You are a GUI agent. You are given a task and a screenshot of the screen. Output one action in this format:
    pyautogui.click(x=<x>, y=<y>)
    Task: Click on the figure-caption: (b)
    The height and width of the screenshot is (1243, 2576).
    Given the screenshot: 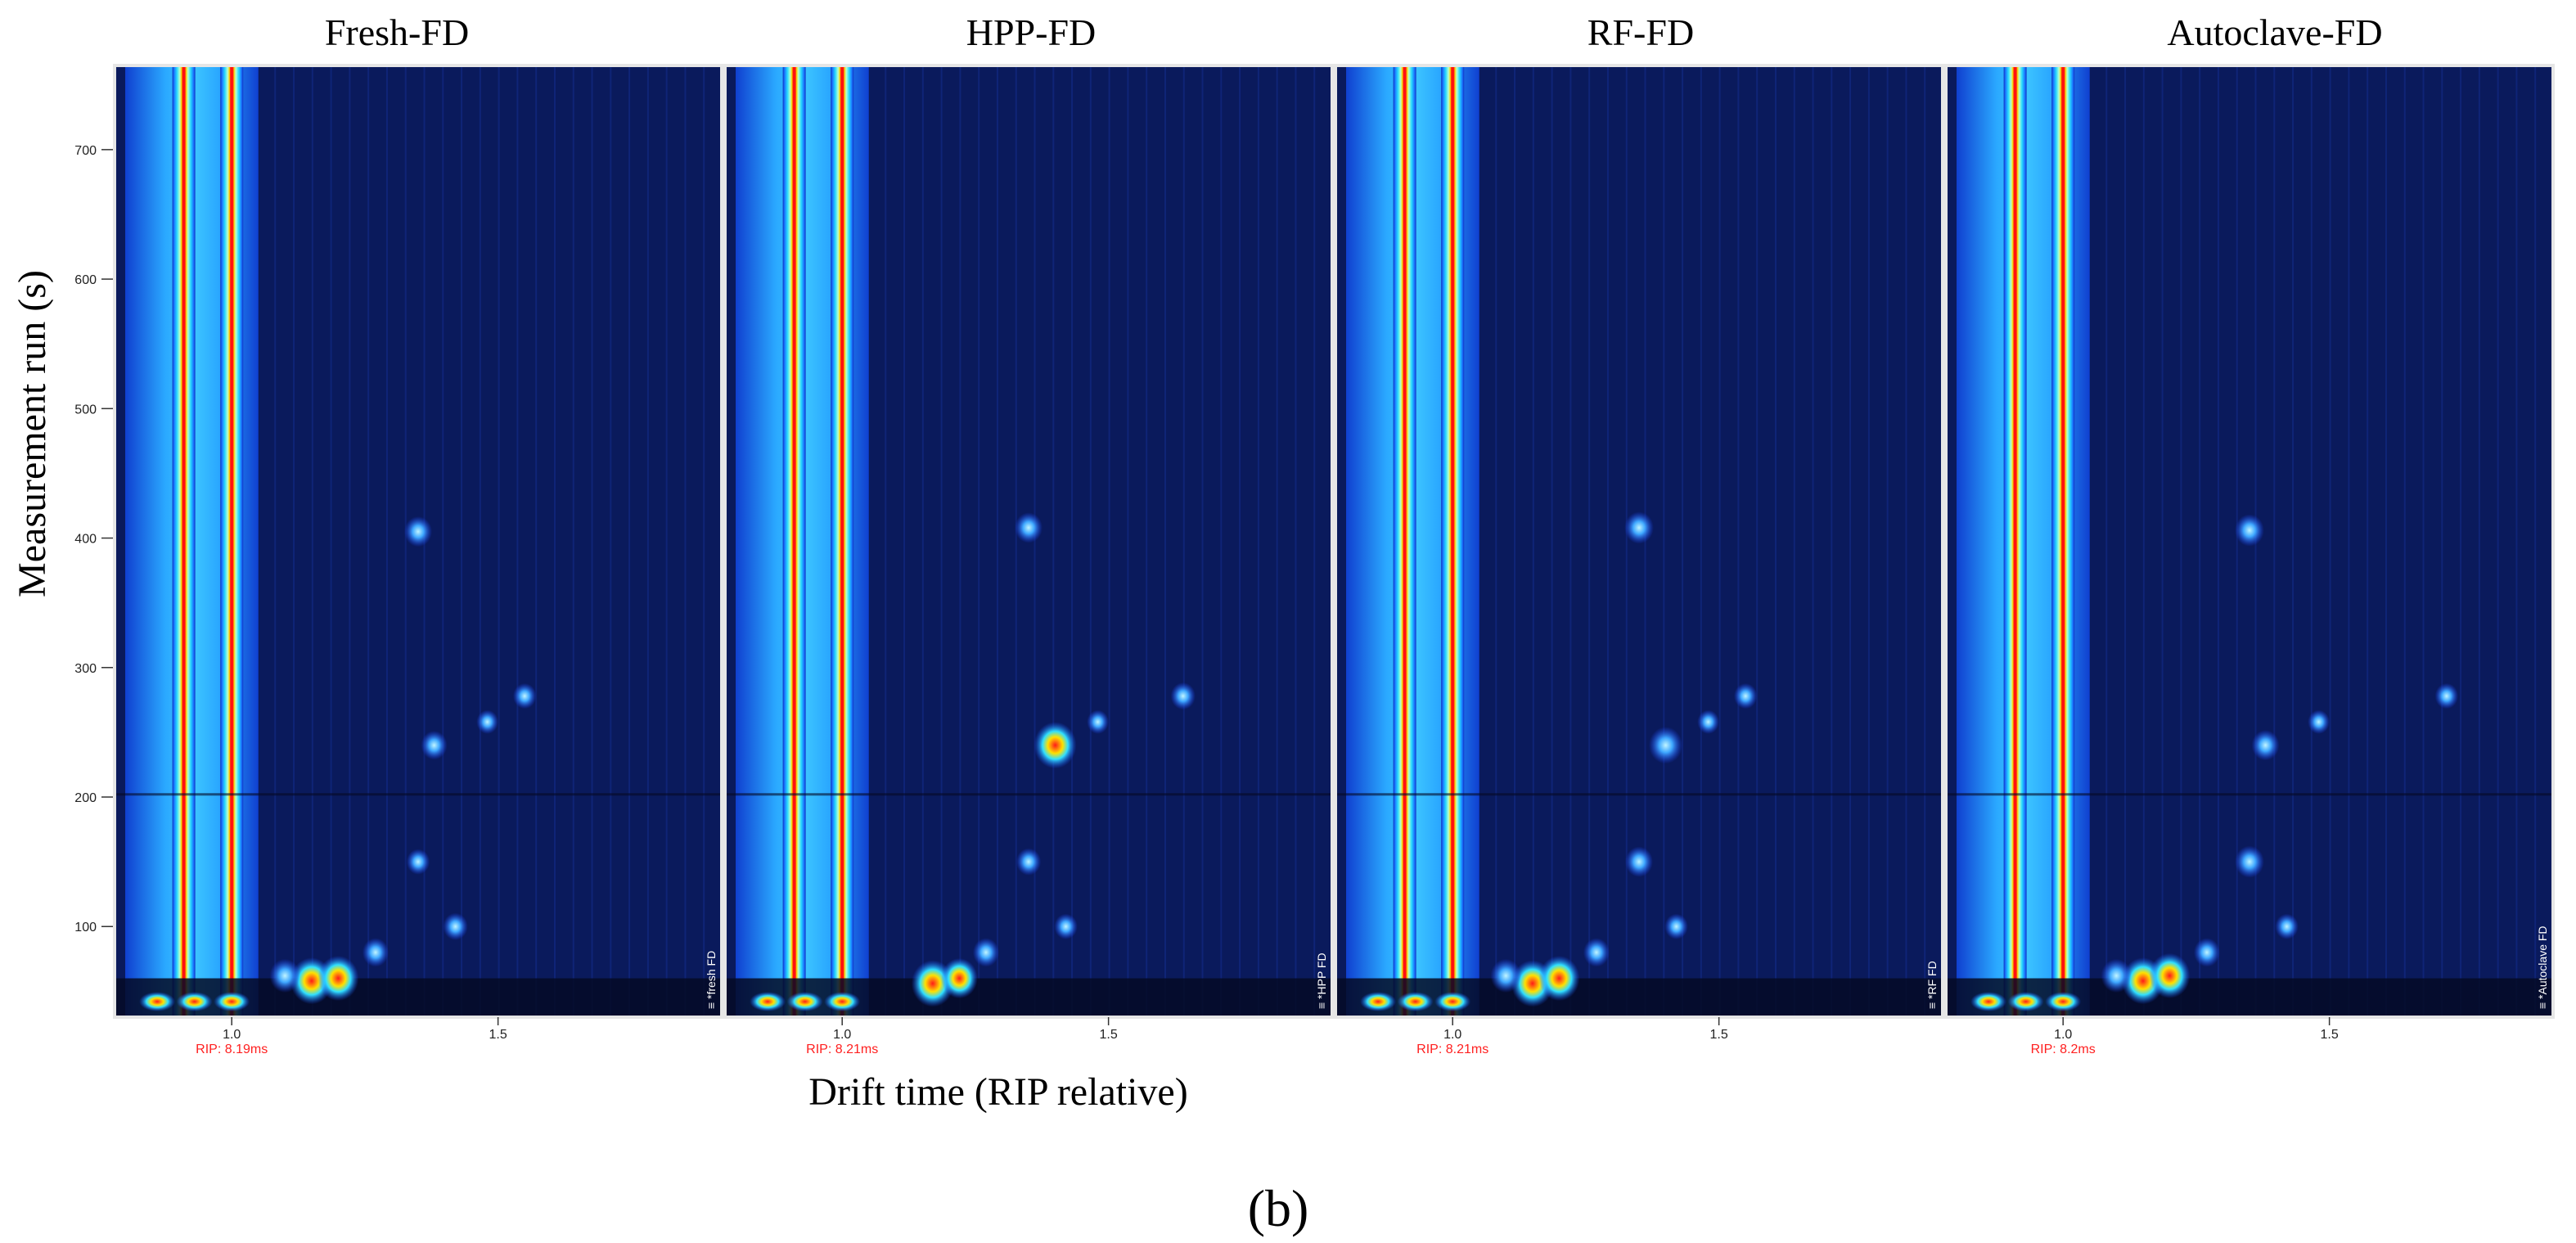 What is the action you would take?
    pyautogui.click(x=1278, y=1208)
    